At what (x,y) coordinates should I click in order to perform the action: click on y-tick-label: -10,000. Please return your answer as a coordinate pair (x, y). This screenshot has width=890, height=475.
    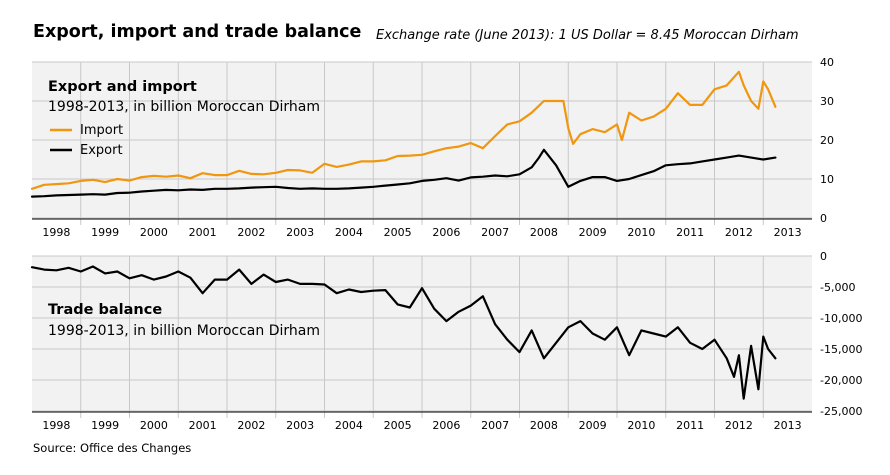
    Looking at the image, I should click on (841, 318).